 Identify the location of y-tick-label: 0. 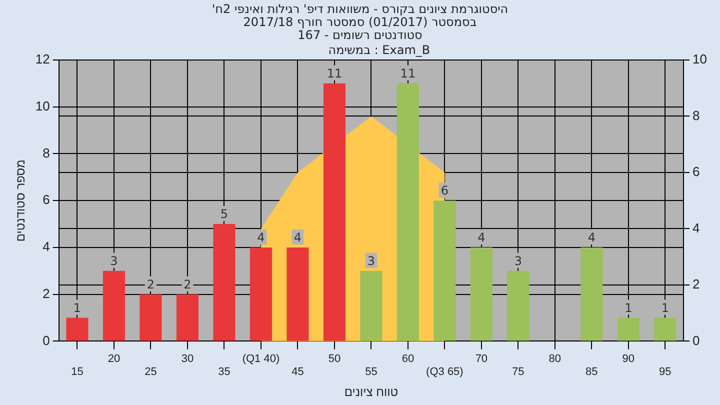
(46, 340).